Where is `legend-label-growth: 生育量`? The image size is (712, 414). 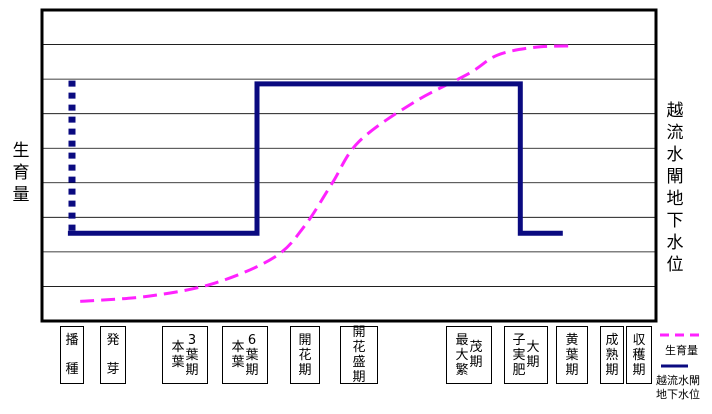
legend-label-growth: 生育量 is located at coordinates (681, 350).